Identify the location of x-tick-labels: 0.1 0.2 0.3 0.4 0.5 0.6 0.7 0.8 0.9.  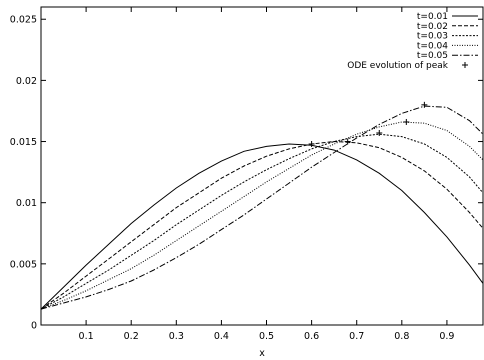
(267, 336).